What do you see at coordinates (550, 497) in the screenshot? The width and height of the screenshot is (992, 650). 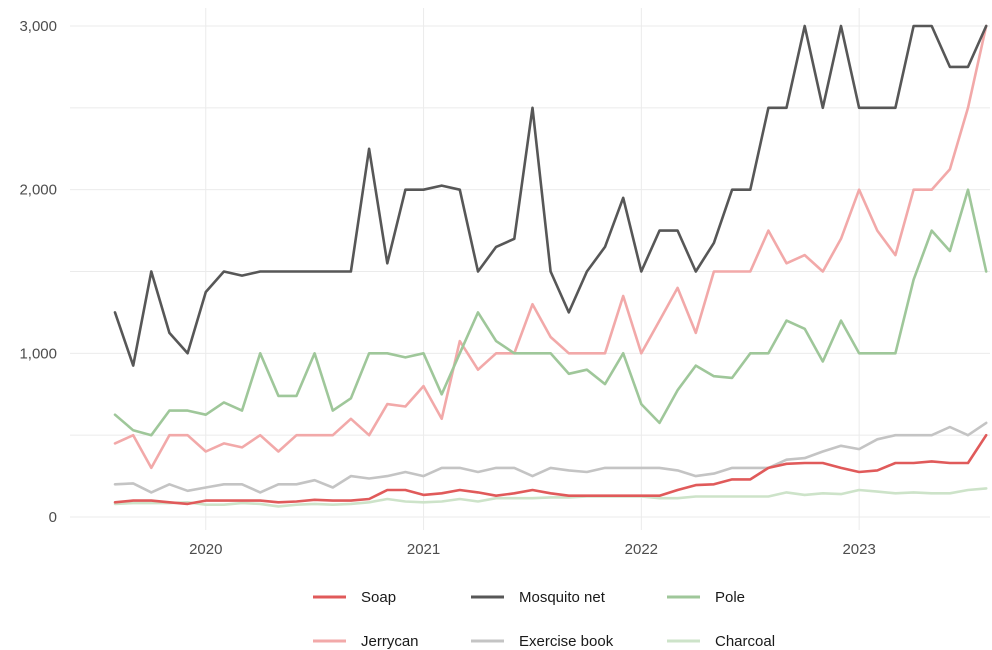 I see `series-line-charcoal` at bounding box center [550, 497].